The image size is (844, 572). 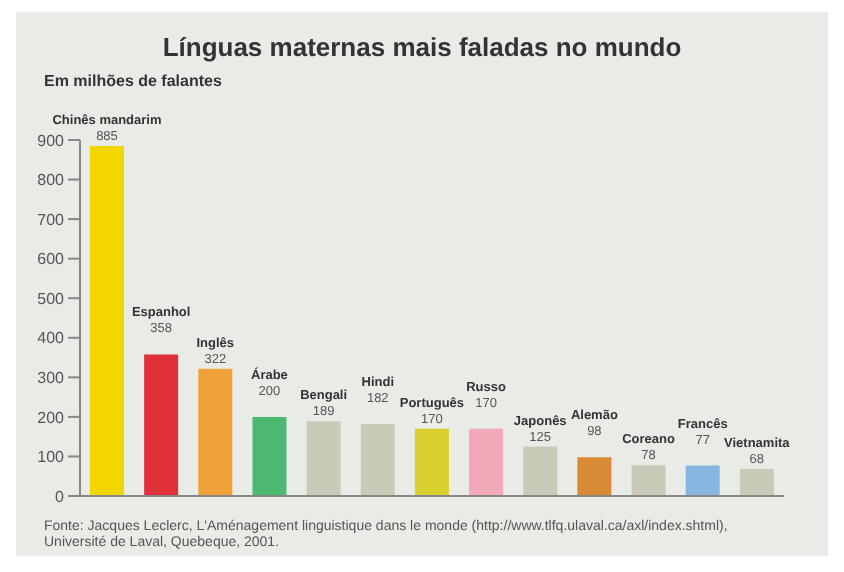 I want to click on y-tick-label: 100, so click(x=51, y=457).